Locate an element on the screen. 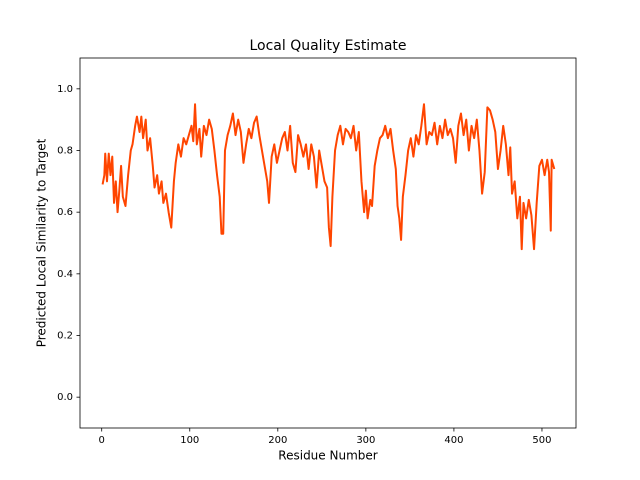 This screenshot has height=480, width=640. y-tick-label: 0.0 is located at coordinates (65, 397).